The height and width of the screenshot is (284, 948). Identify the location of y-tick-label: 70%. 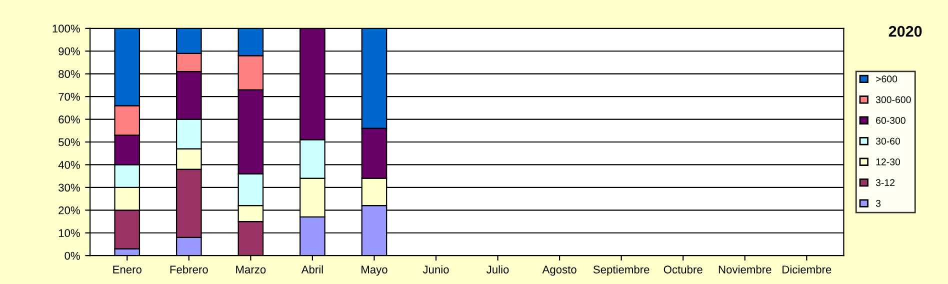
(69, 96).